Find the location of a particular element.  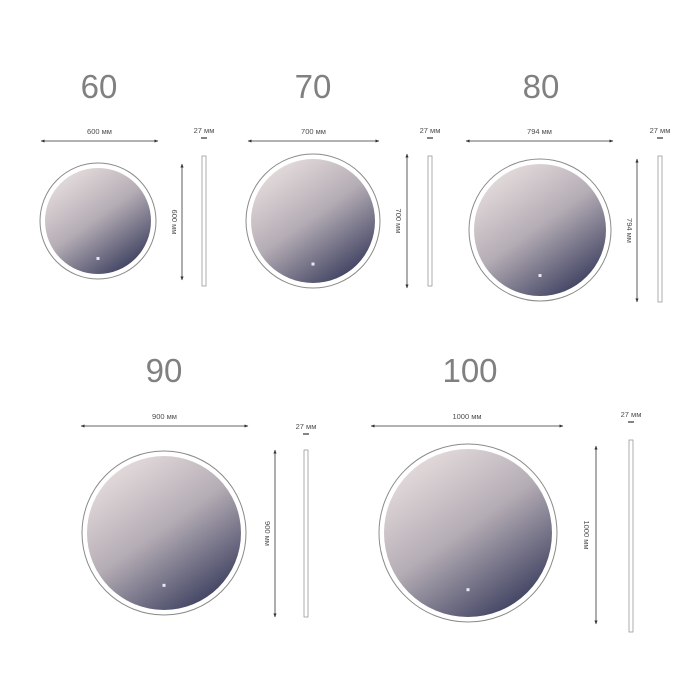

size-title: 100 is located at coordinates (469, 370).